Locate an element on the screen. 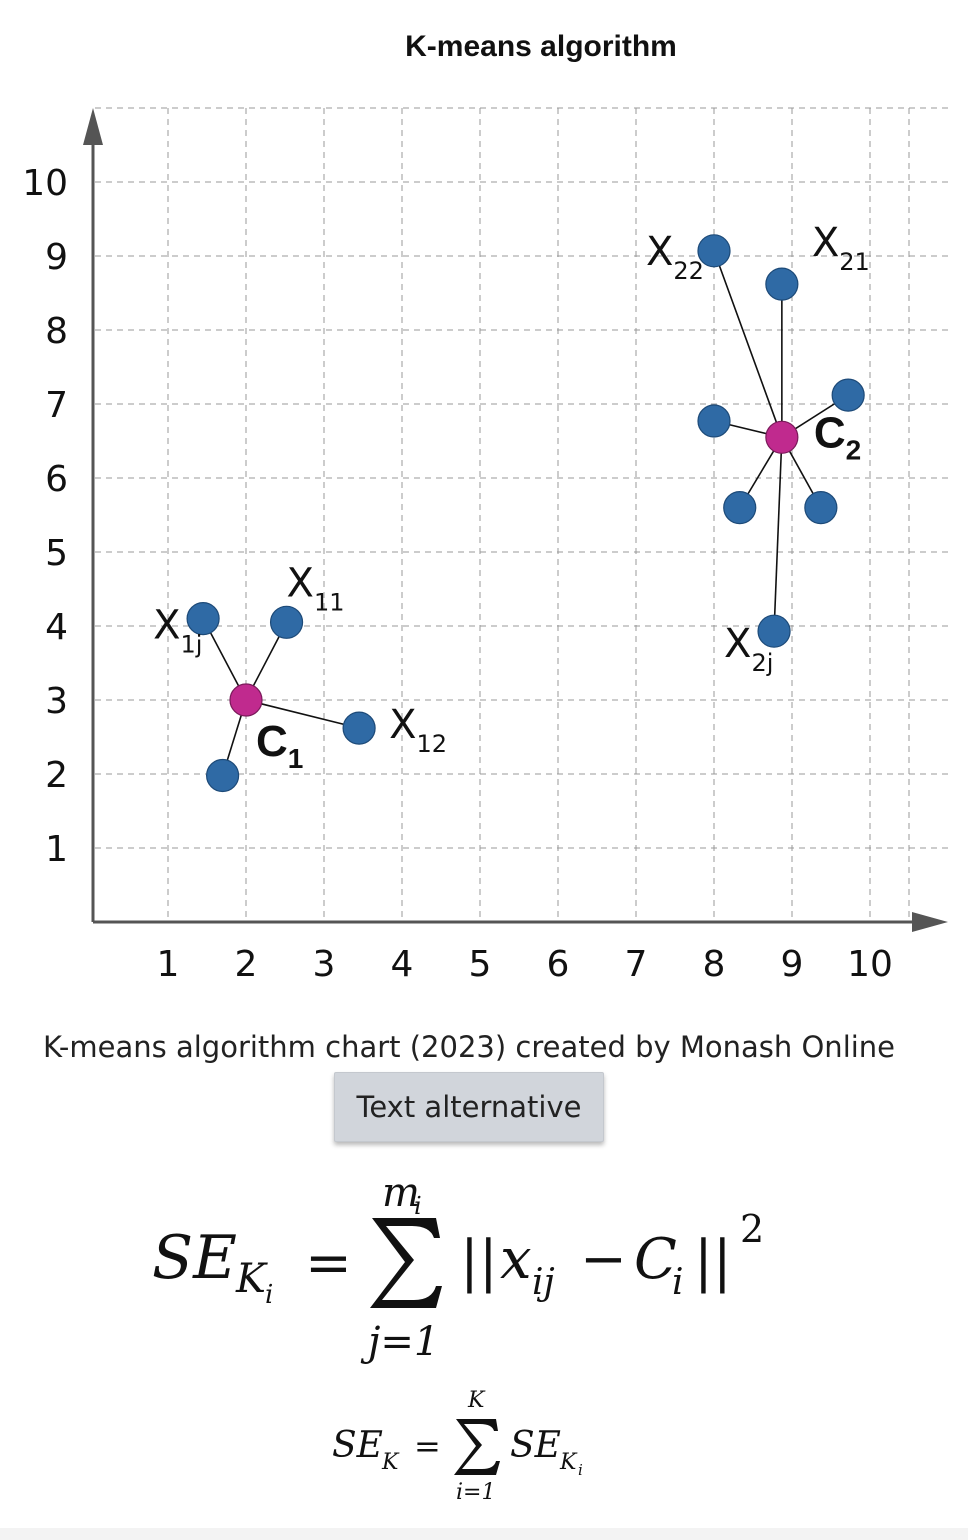 This screenshot has height=1540, width=968. f2-rhs-subsub: i is located at coordinates (580, 1470).